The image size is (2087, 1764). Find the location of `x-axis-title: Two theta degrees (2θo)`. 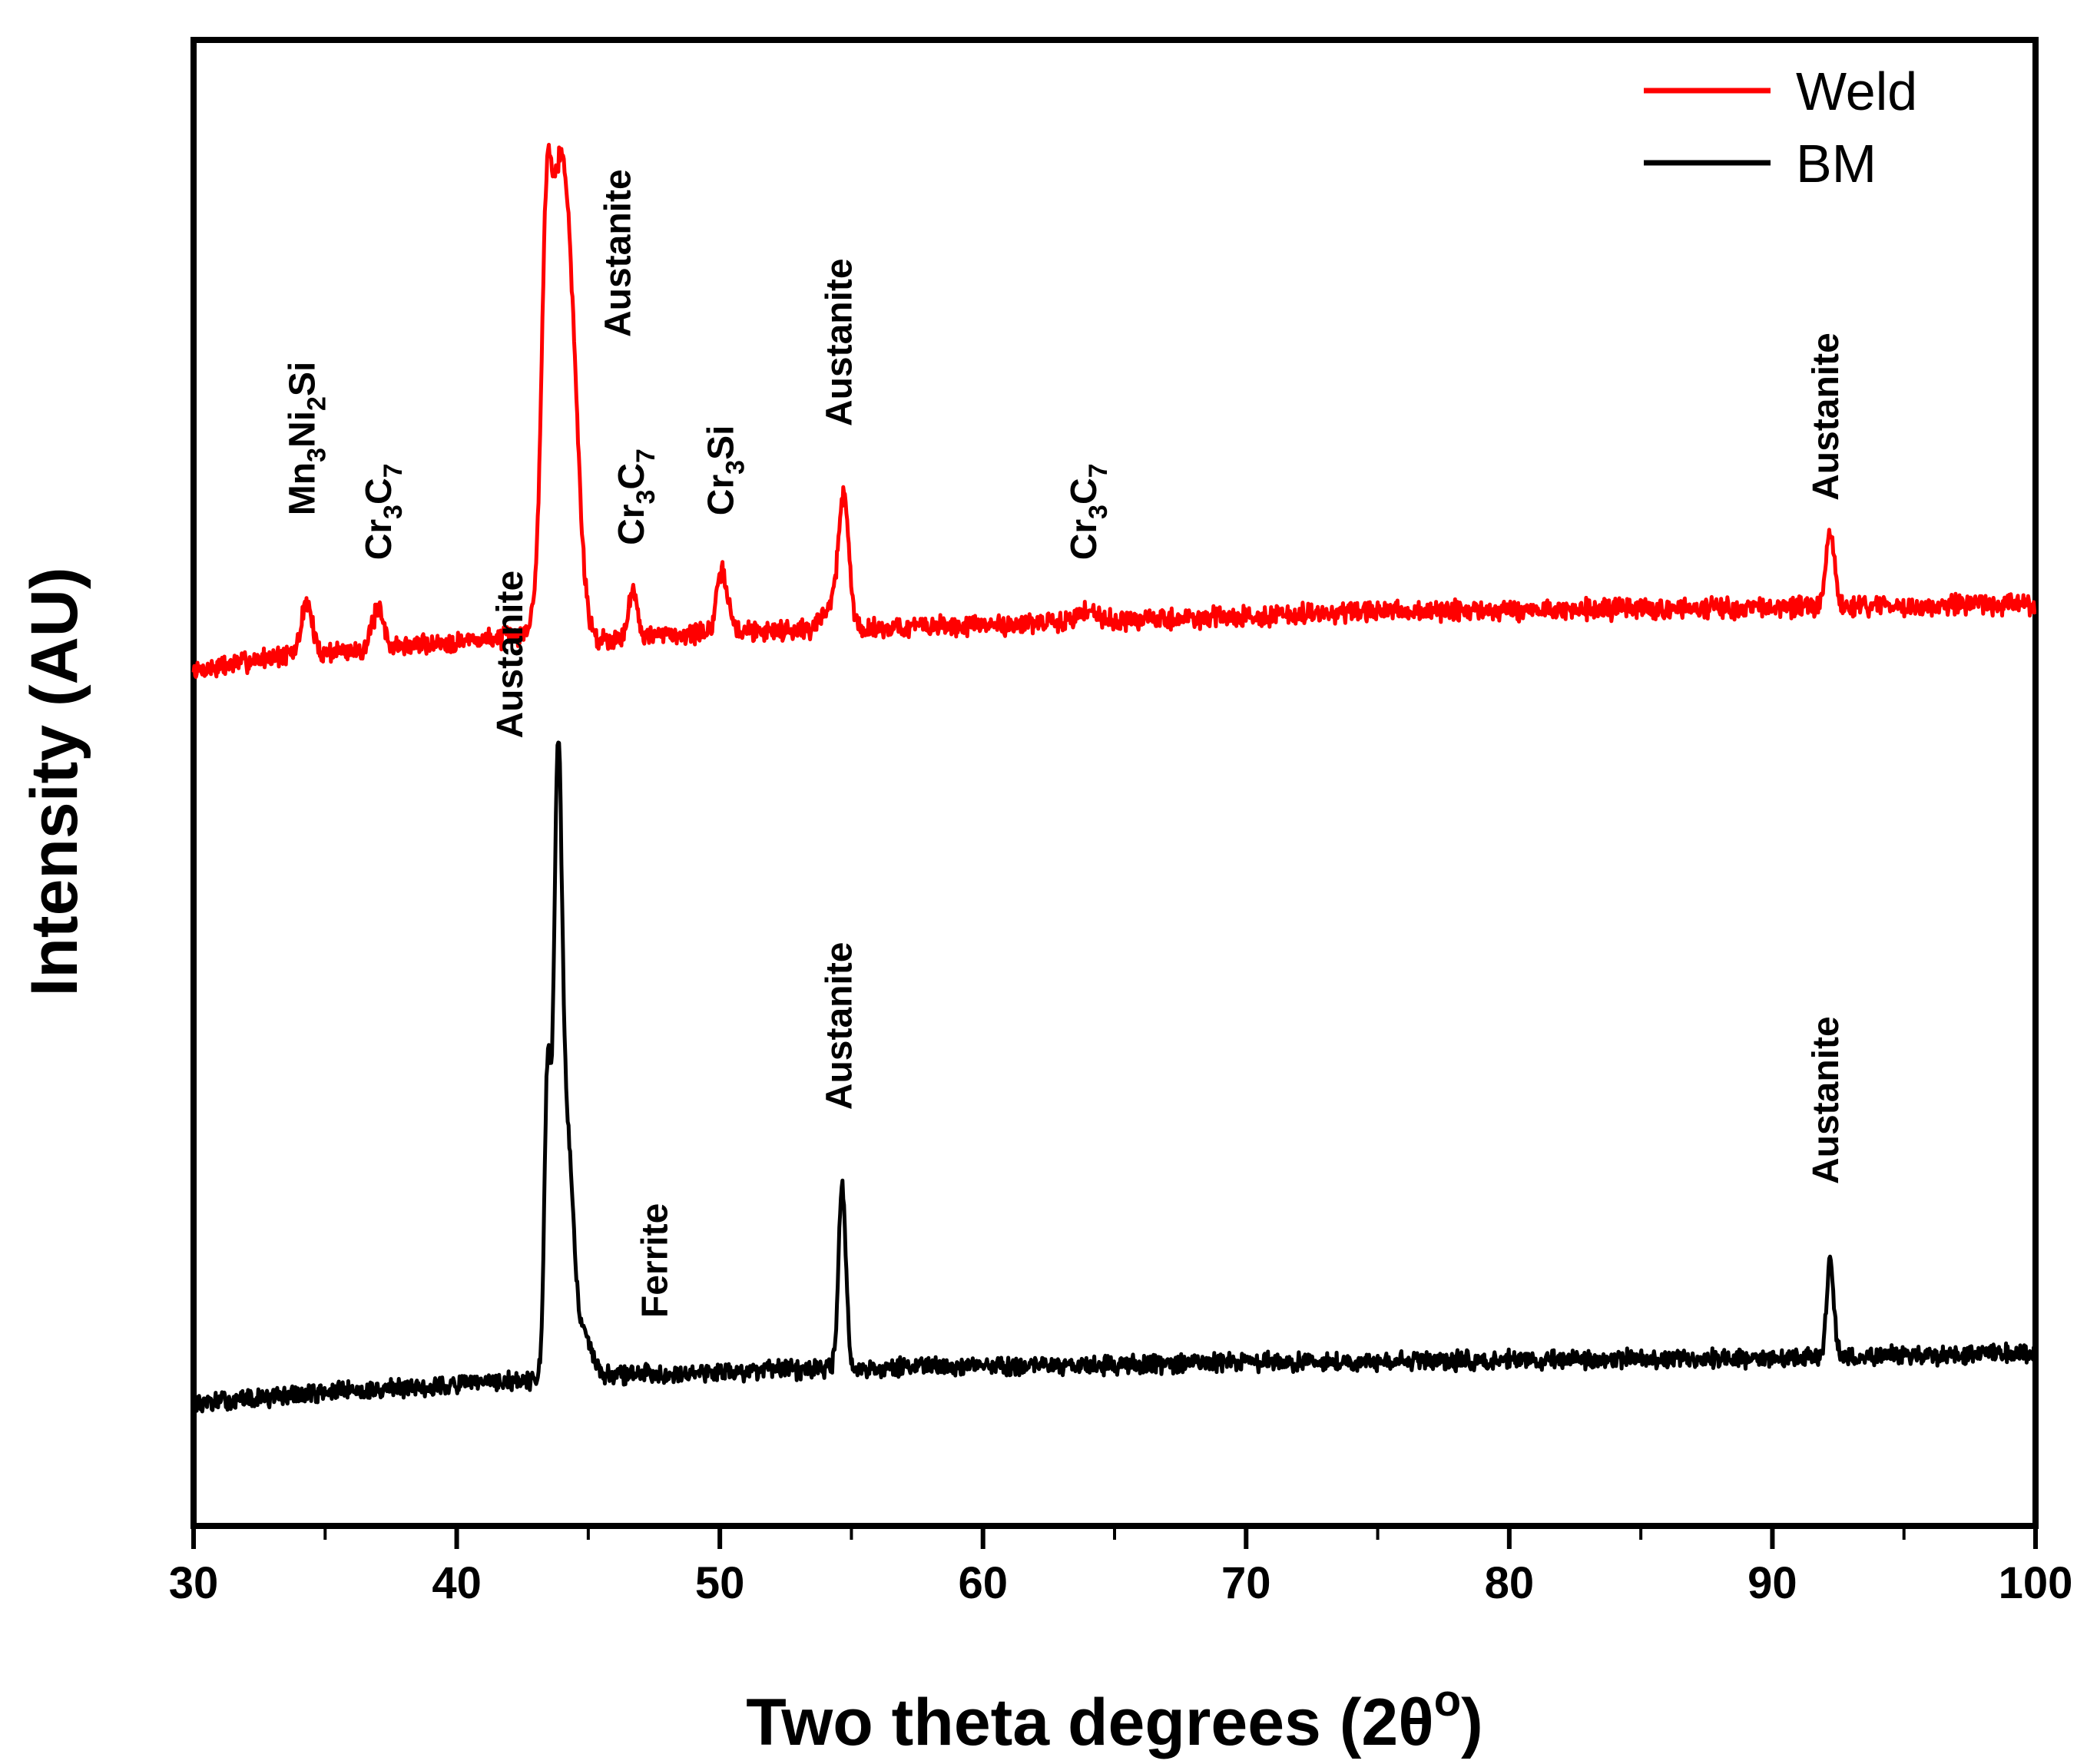

x-axis-title: Two theta degrees (2θo) is located at coordinates (1114, 1717).